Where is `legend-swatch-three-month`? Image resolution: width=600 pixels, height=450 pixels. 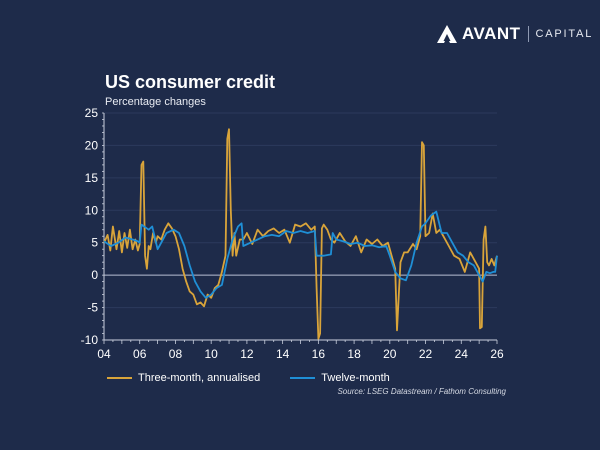 legend-swatch-three-month is located at coordinates (119, 378).